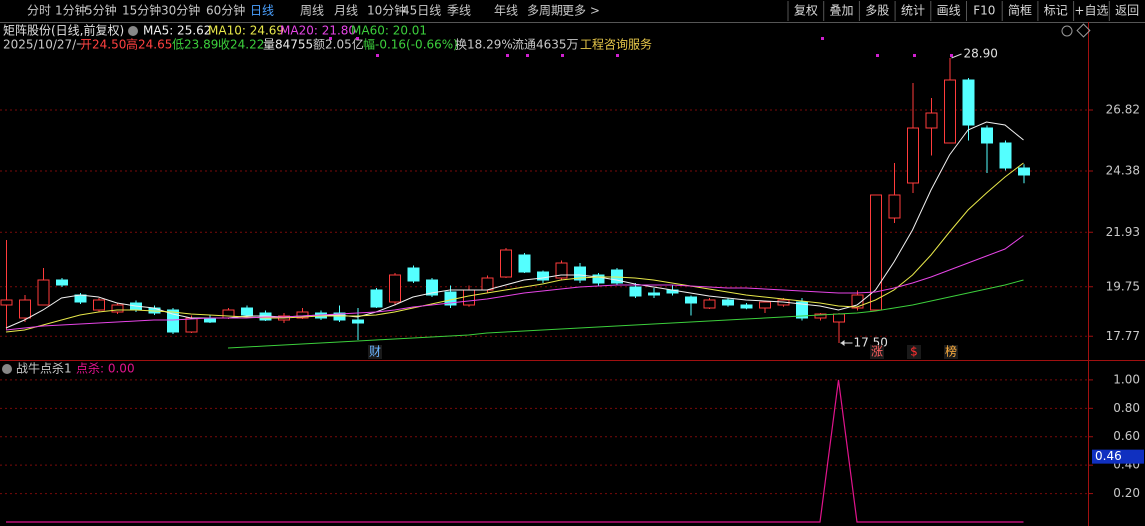  What do you see at coordinates (7, 369) in the screenshot?
I see `indicator-menu-icon` at bounding box center [7, 369].